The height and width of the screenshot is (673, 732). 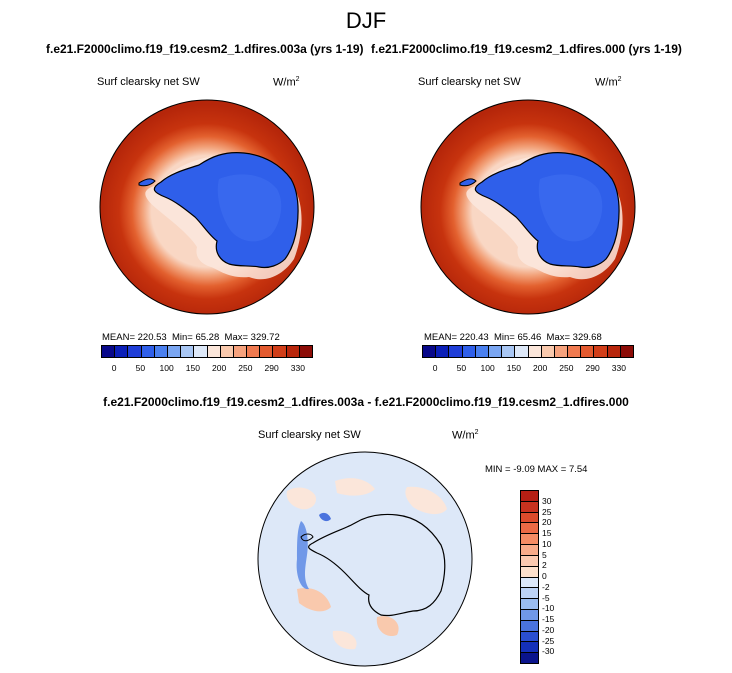 What do you see at coordinates (528, 207) in the screenshot?
I see `map-right` at bounding box center [528, 207].